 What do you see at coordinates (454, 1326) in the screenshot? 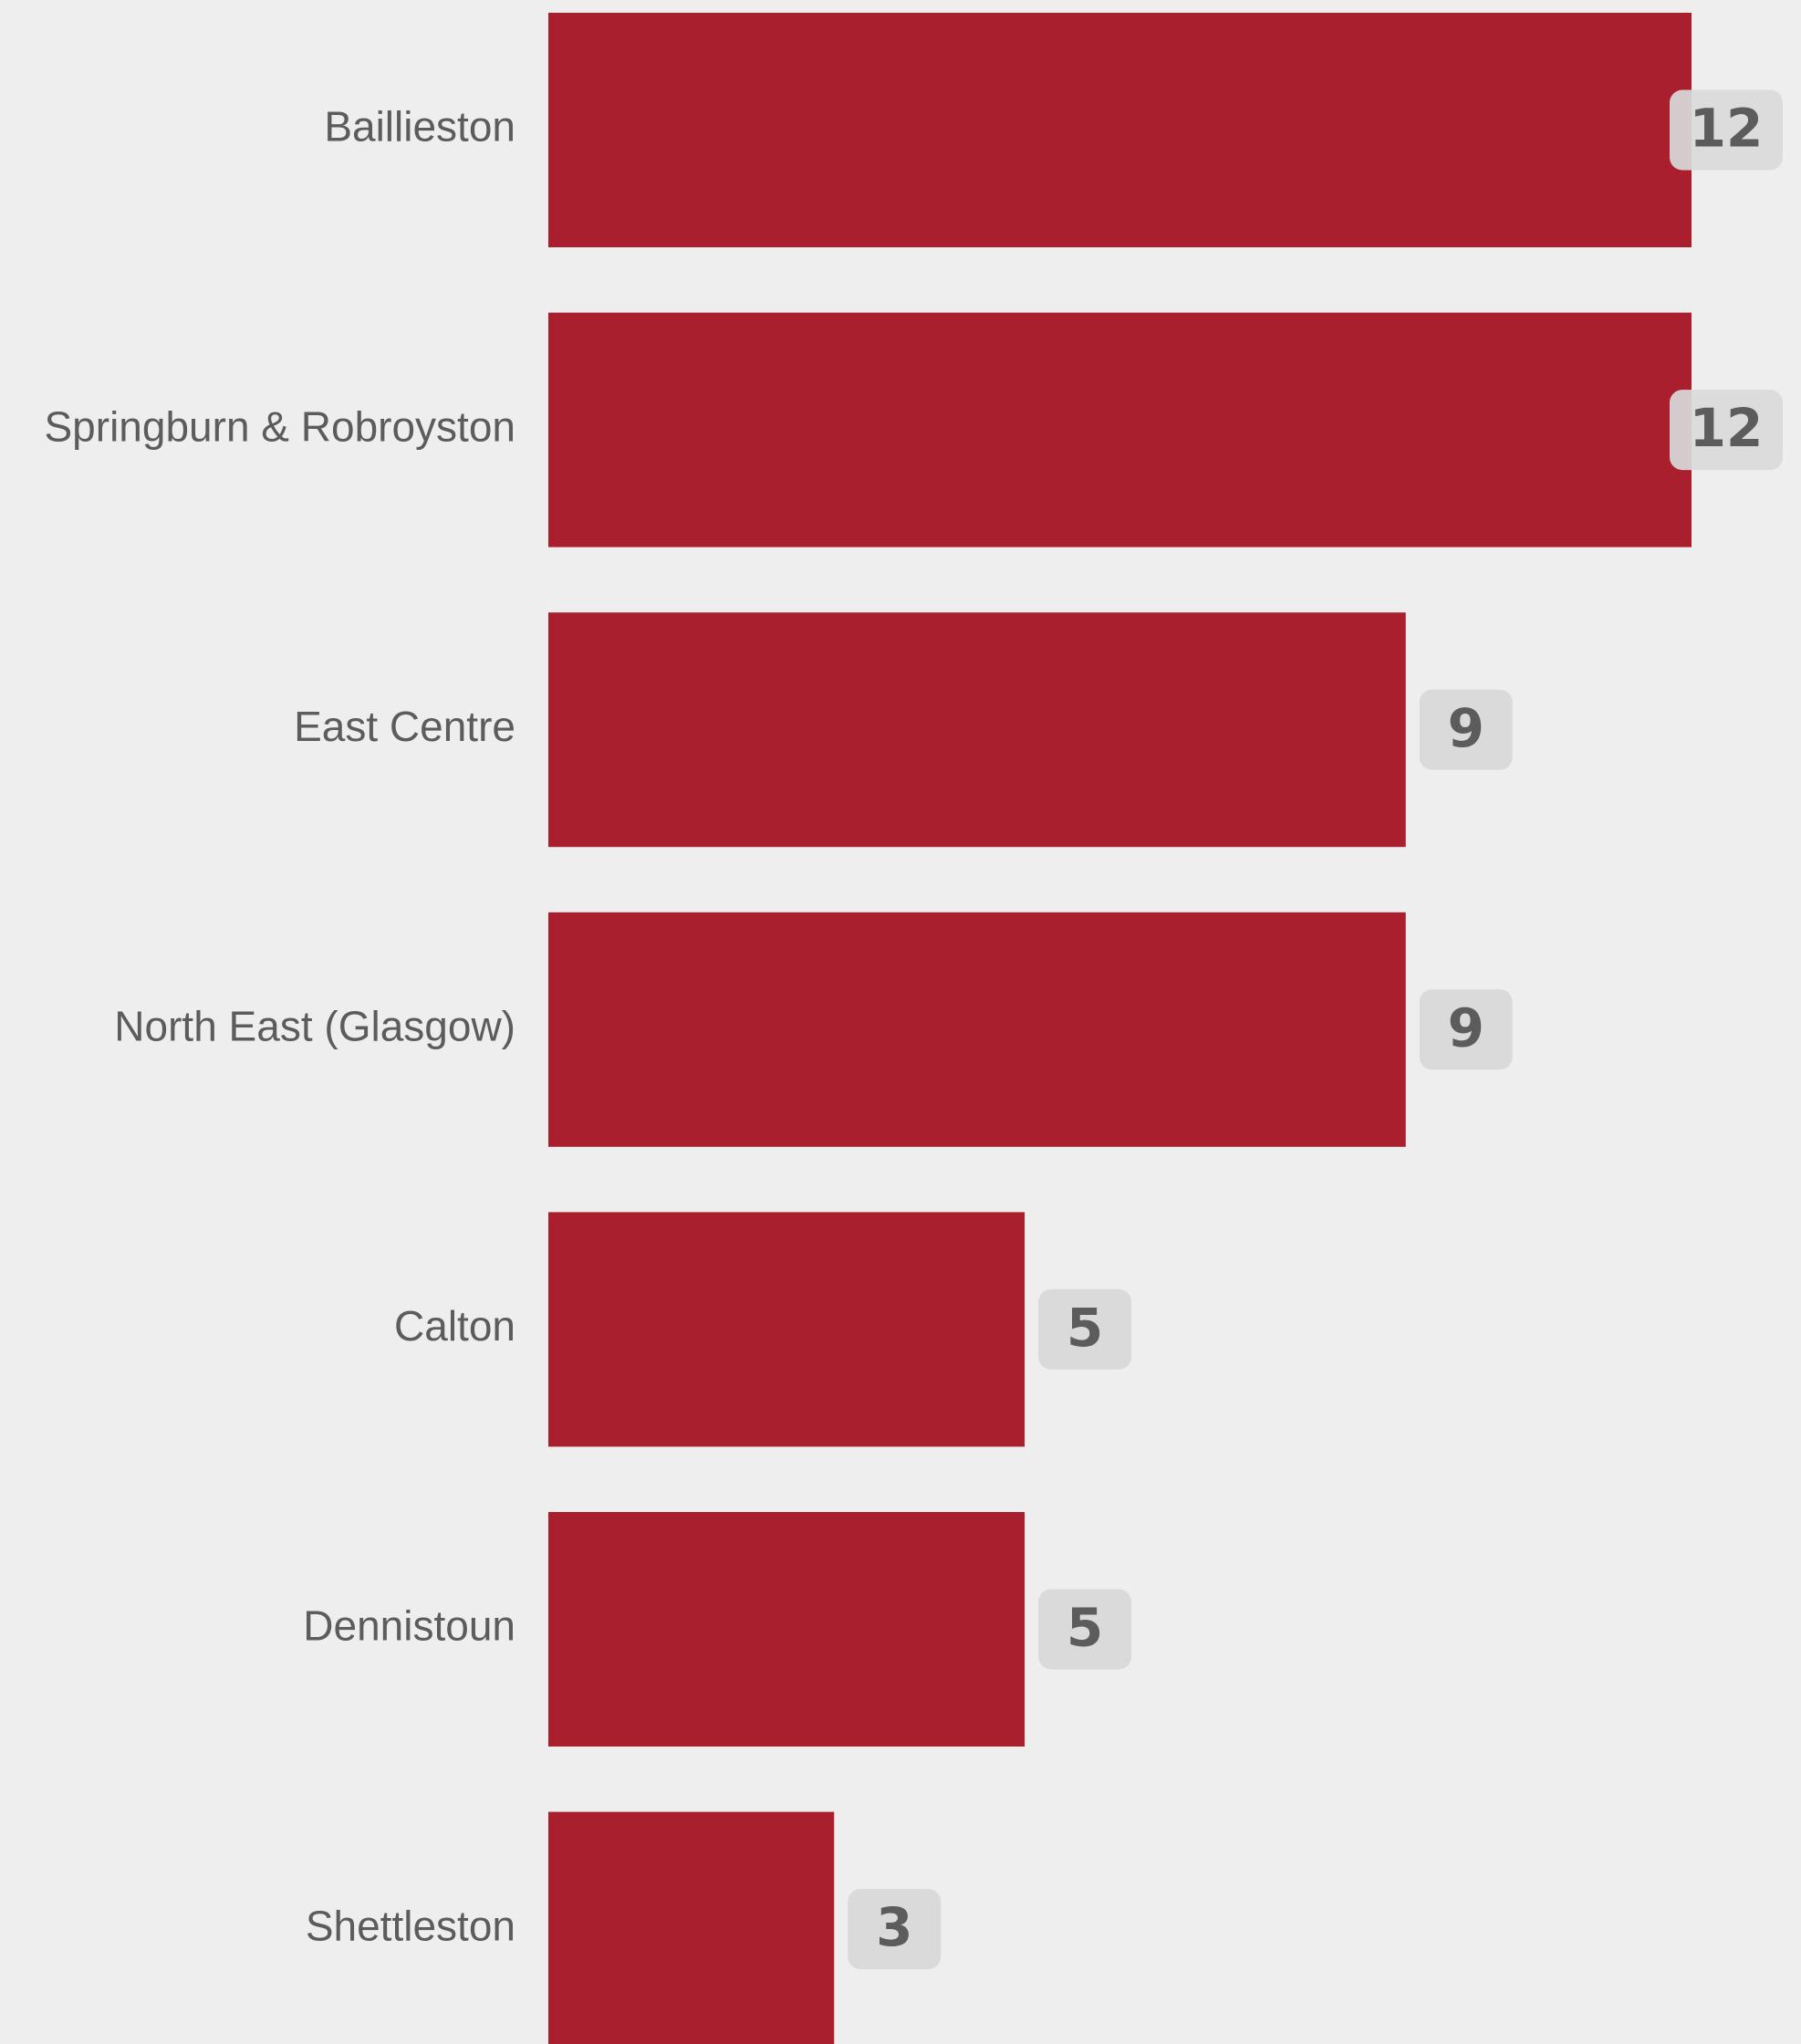
I see `category-label: Calton` at bounding box center [454, 1326].